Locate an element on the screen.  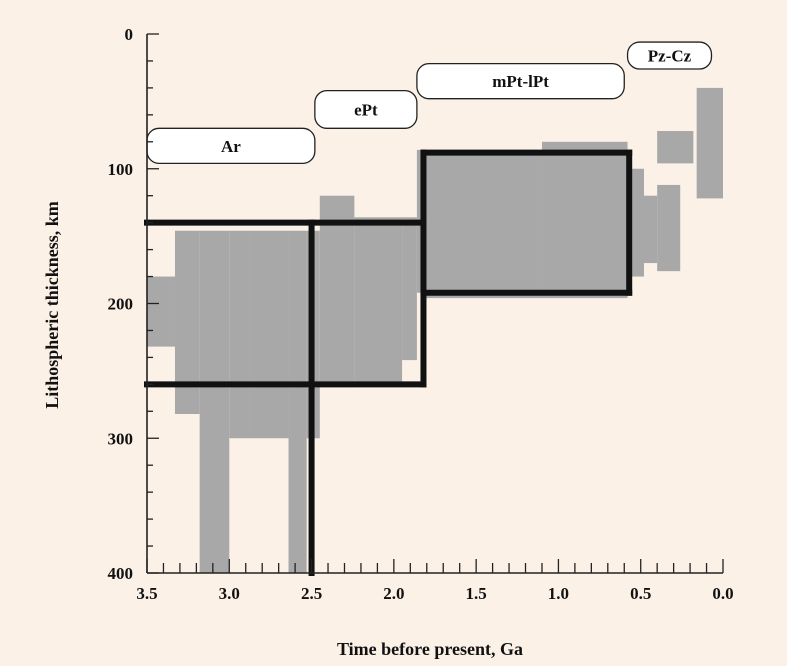
x-tick-label-2: 2.5 is located at coordinates (311, 593).